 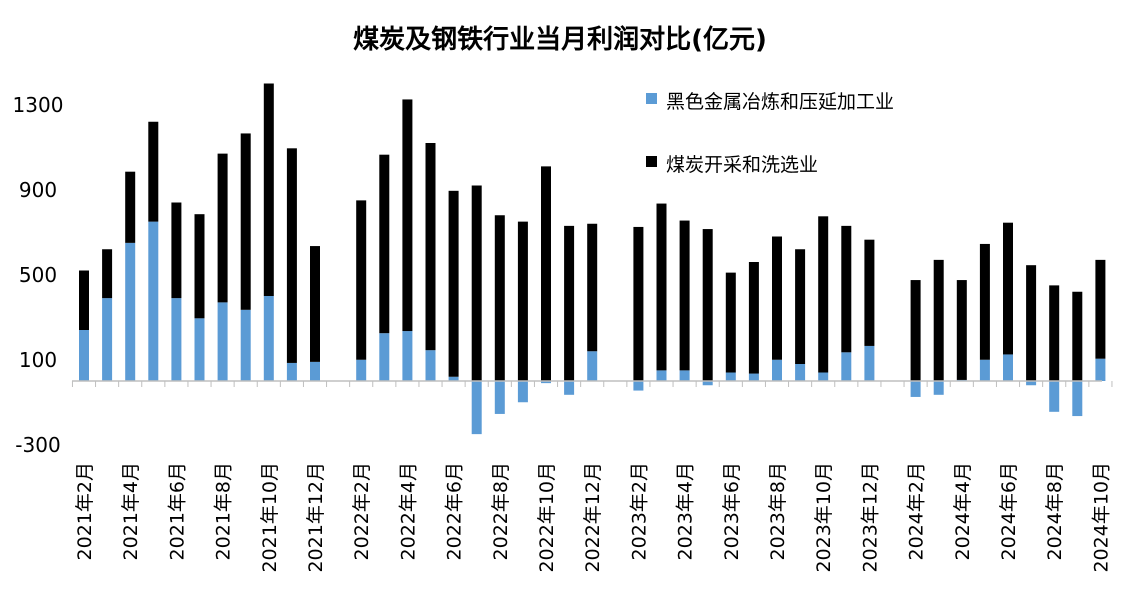 I want to click on bar-steel-2022年4月, so click(x=407, y=356).